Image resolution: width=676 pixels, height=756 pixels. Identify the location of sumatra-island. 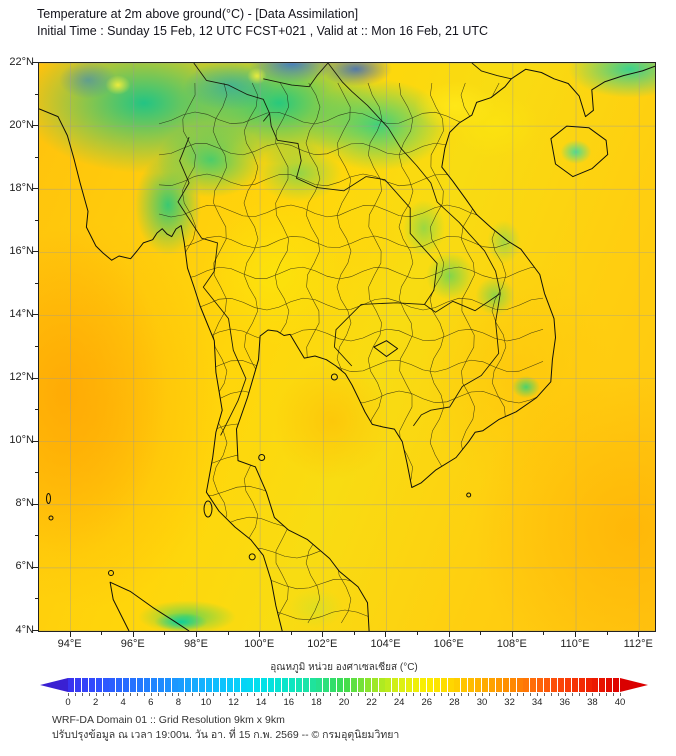
(149, 606).